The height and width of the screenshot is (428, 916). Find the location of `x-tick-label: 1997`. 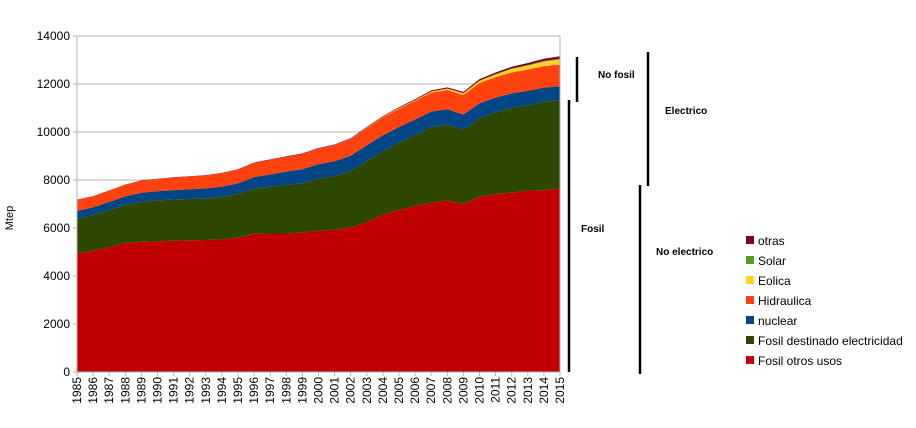

x-tick-label: 1997 is located at coordinates (270, 390).